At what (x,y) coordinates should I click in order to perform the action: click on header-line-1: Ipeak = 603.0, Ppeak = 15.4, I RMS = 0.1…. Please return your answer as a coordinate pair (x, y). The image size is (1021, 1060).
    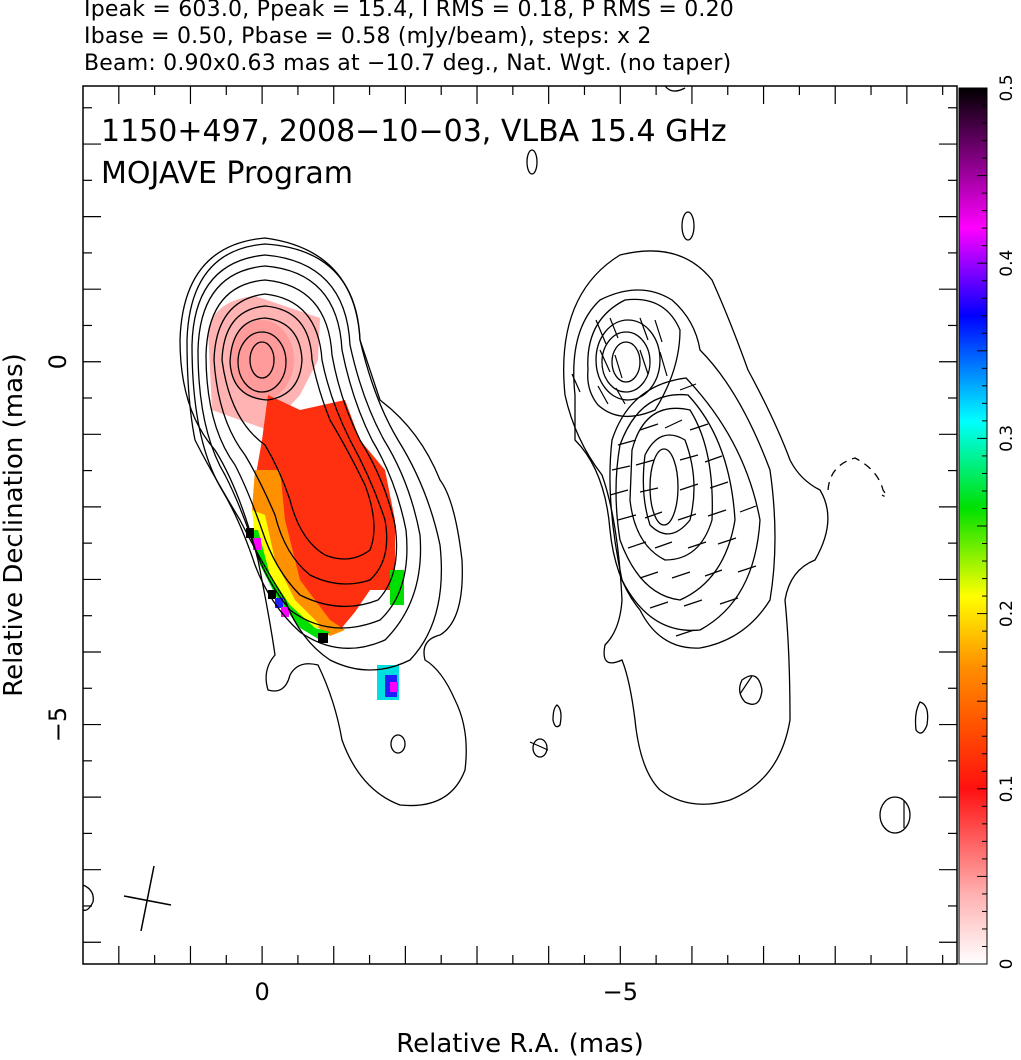
    Looking at the image, I should click on (409, 11).